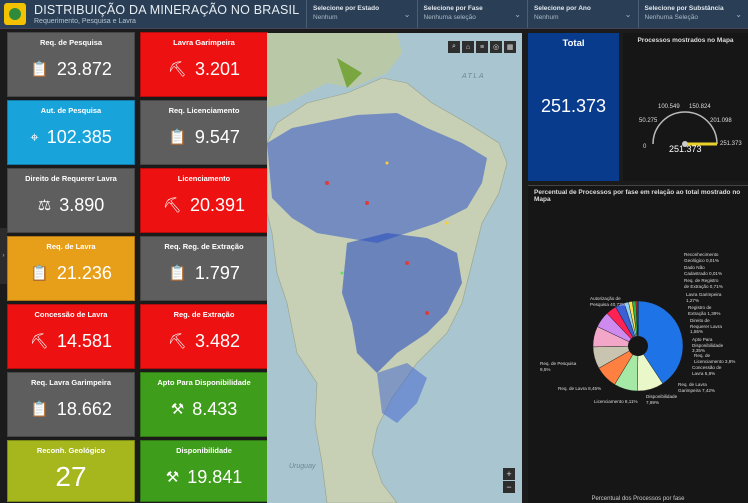 The height and width of the screenshot is (503, 748). I want to click on indicator-card: Req. Lavra Garimpeira 📋 18.662, so click(71, 404).